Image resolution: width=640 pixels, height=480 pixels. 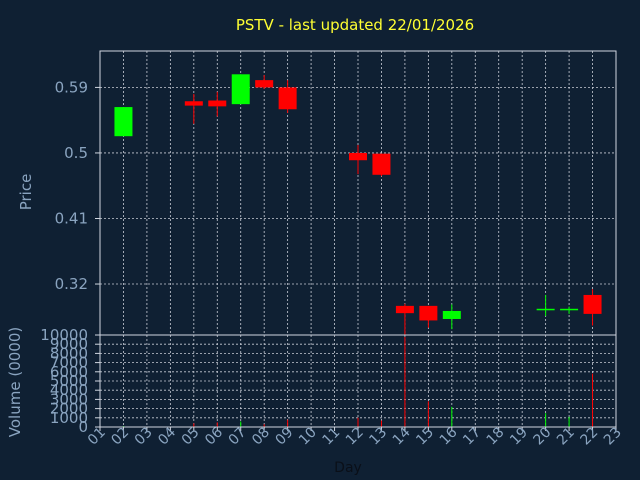 I want to click on volume-tick-label: 7000, so click(x=69, y=363).